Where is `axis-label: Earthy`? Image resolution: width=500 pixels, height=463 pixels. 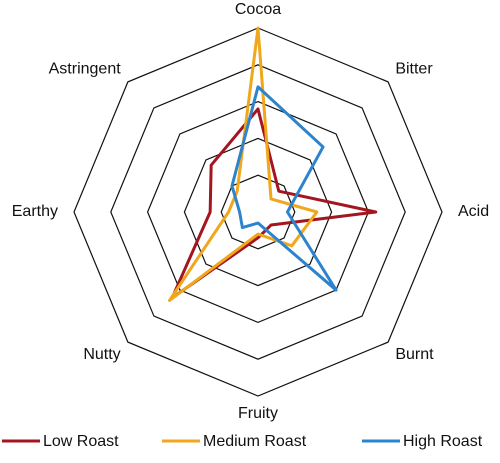
axis-label: Earthy is located at coordinates (35, 211).